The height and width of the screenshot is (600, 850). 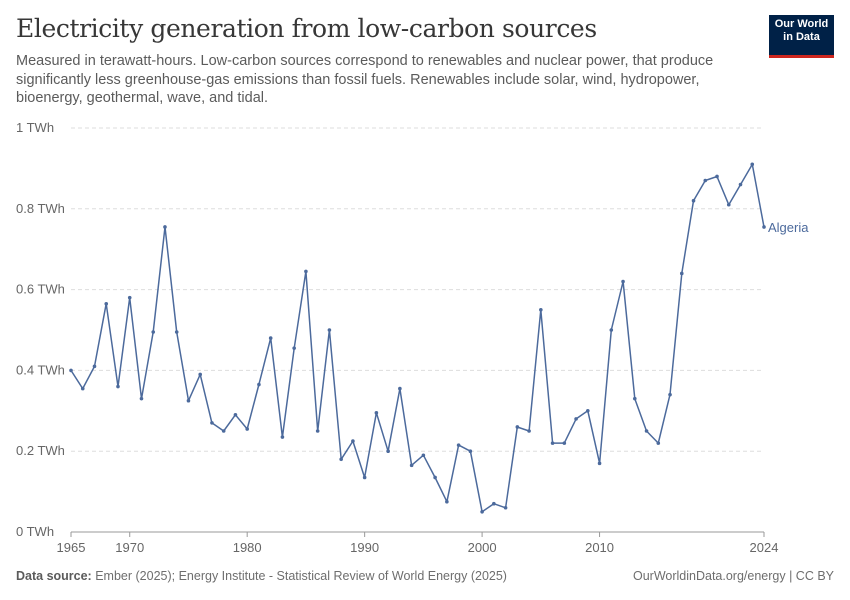 I want to click on x-tick-label: 1980, so click(x=247, y=547).